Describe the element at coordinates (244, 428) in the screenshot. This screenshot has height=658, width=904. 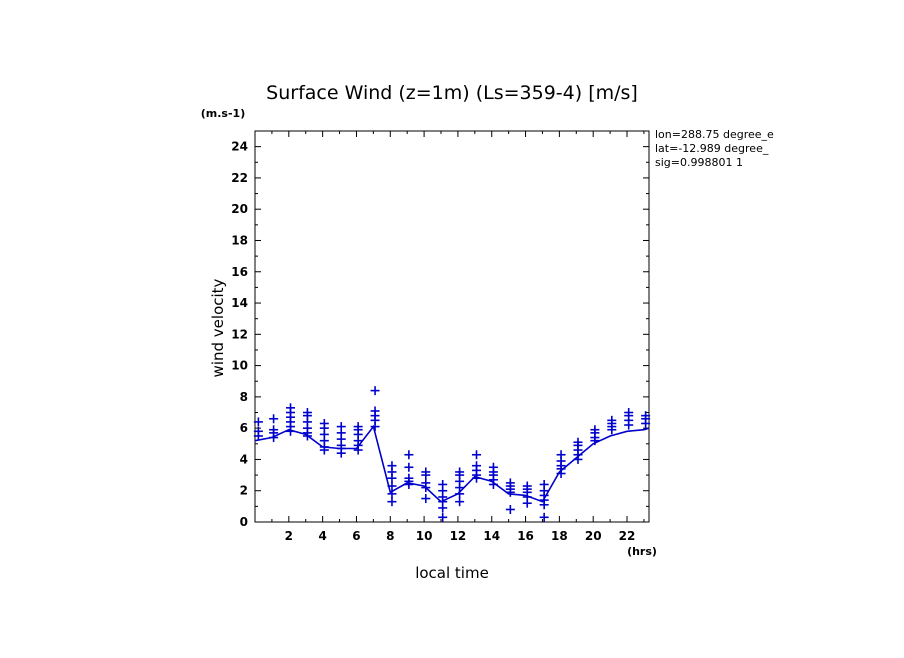
I see `y-tick-label: 6` at that location.